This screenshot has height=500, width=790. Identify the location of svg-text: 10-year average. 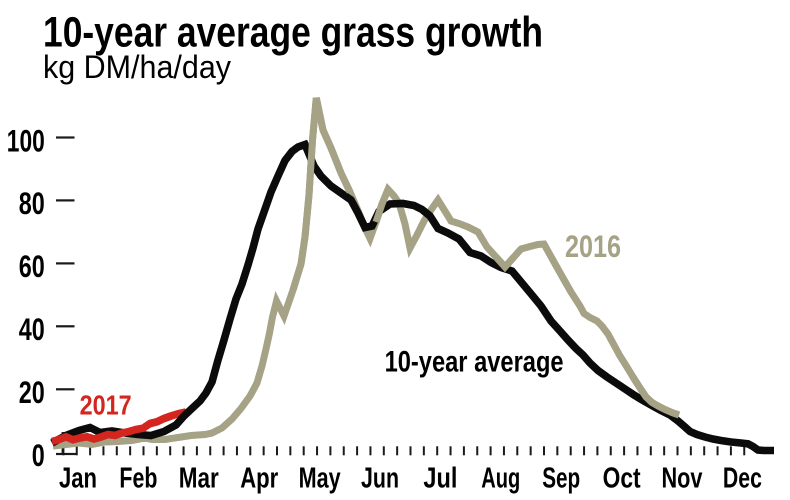
(474, 362).